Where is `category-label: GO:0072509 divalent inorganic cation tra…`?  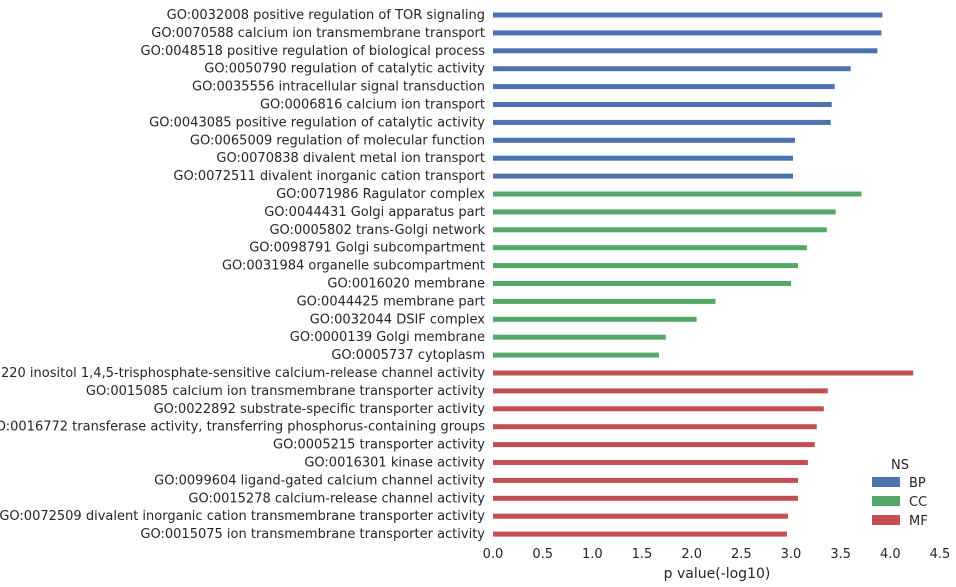
category-label: GO:0072509 divalent inorganic cation tra… is located at coordinates (242, 516).